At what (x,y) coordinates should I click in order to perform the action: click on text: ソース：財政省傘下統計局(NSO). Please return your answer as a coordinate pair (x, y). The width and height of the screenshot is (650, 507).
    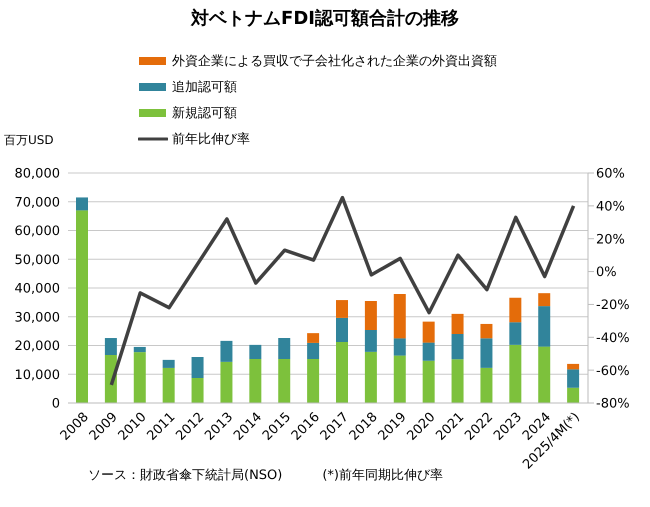
    Looking at the image, I should click on (185, 475).